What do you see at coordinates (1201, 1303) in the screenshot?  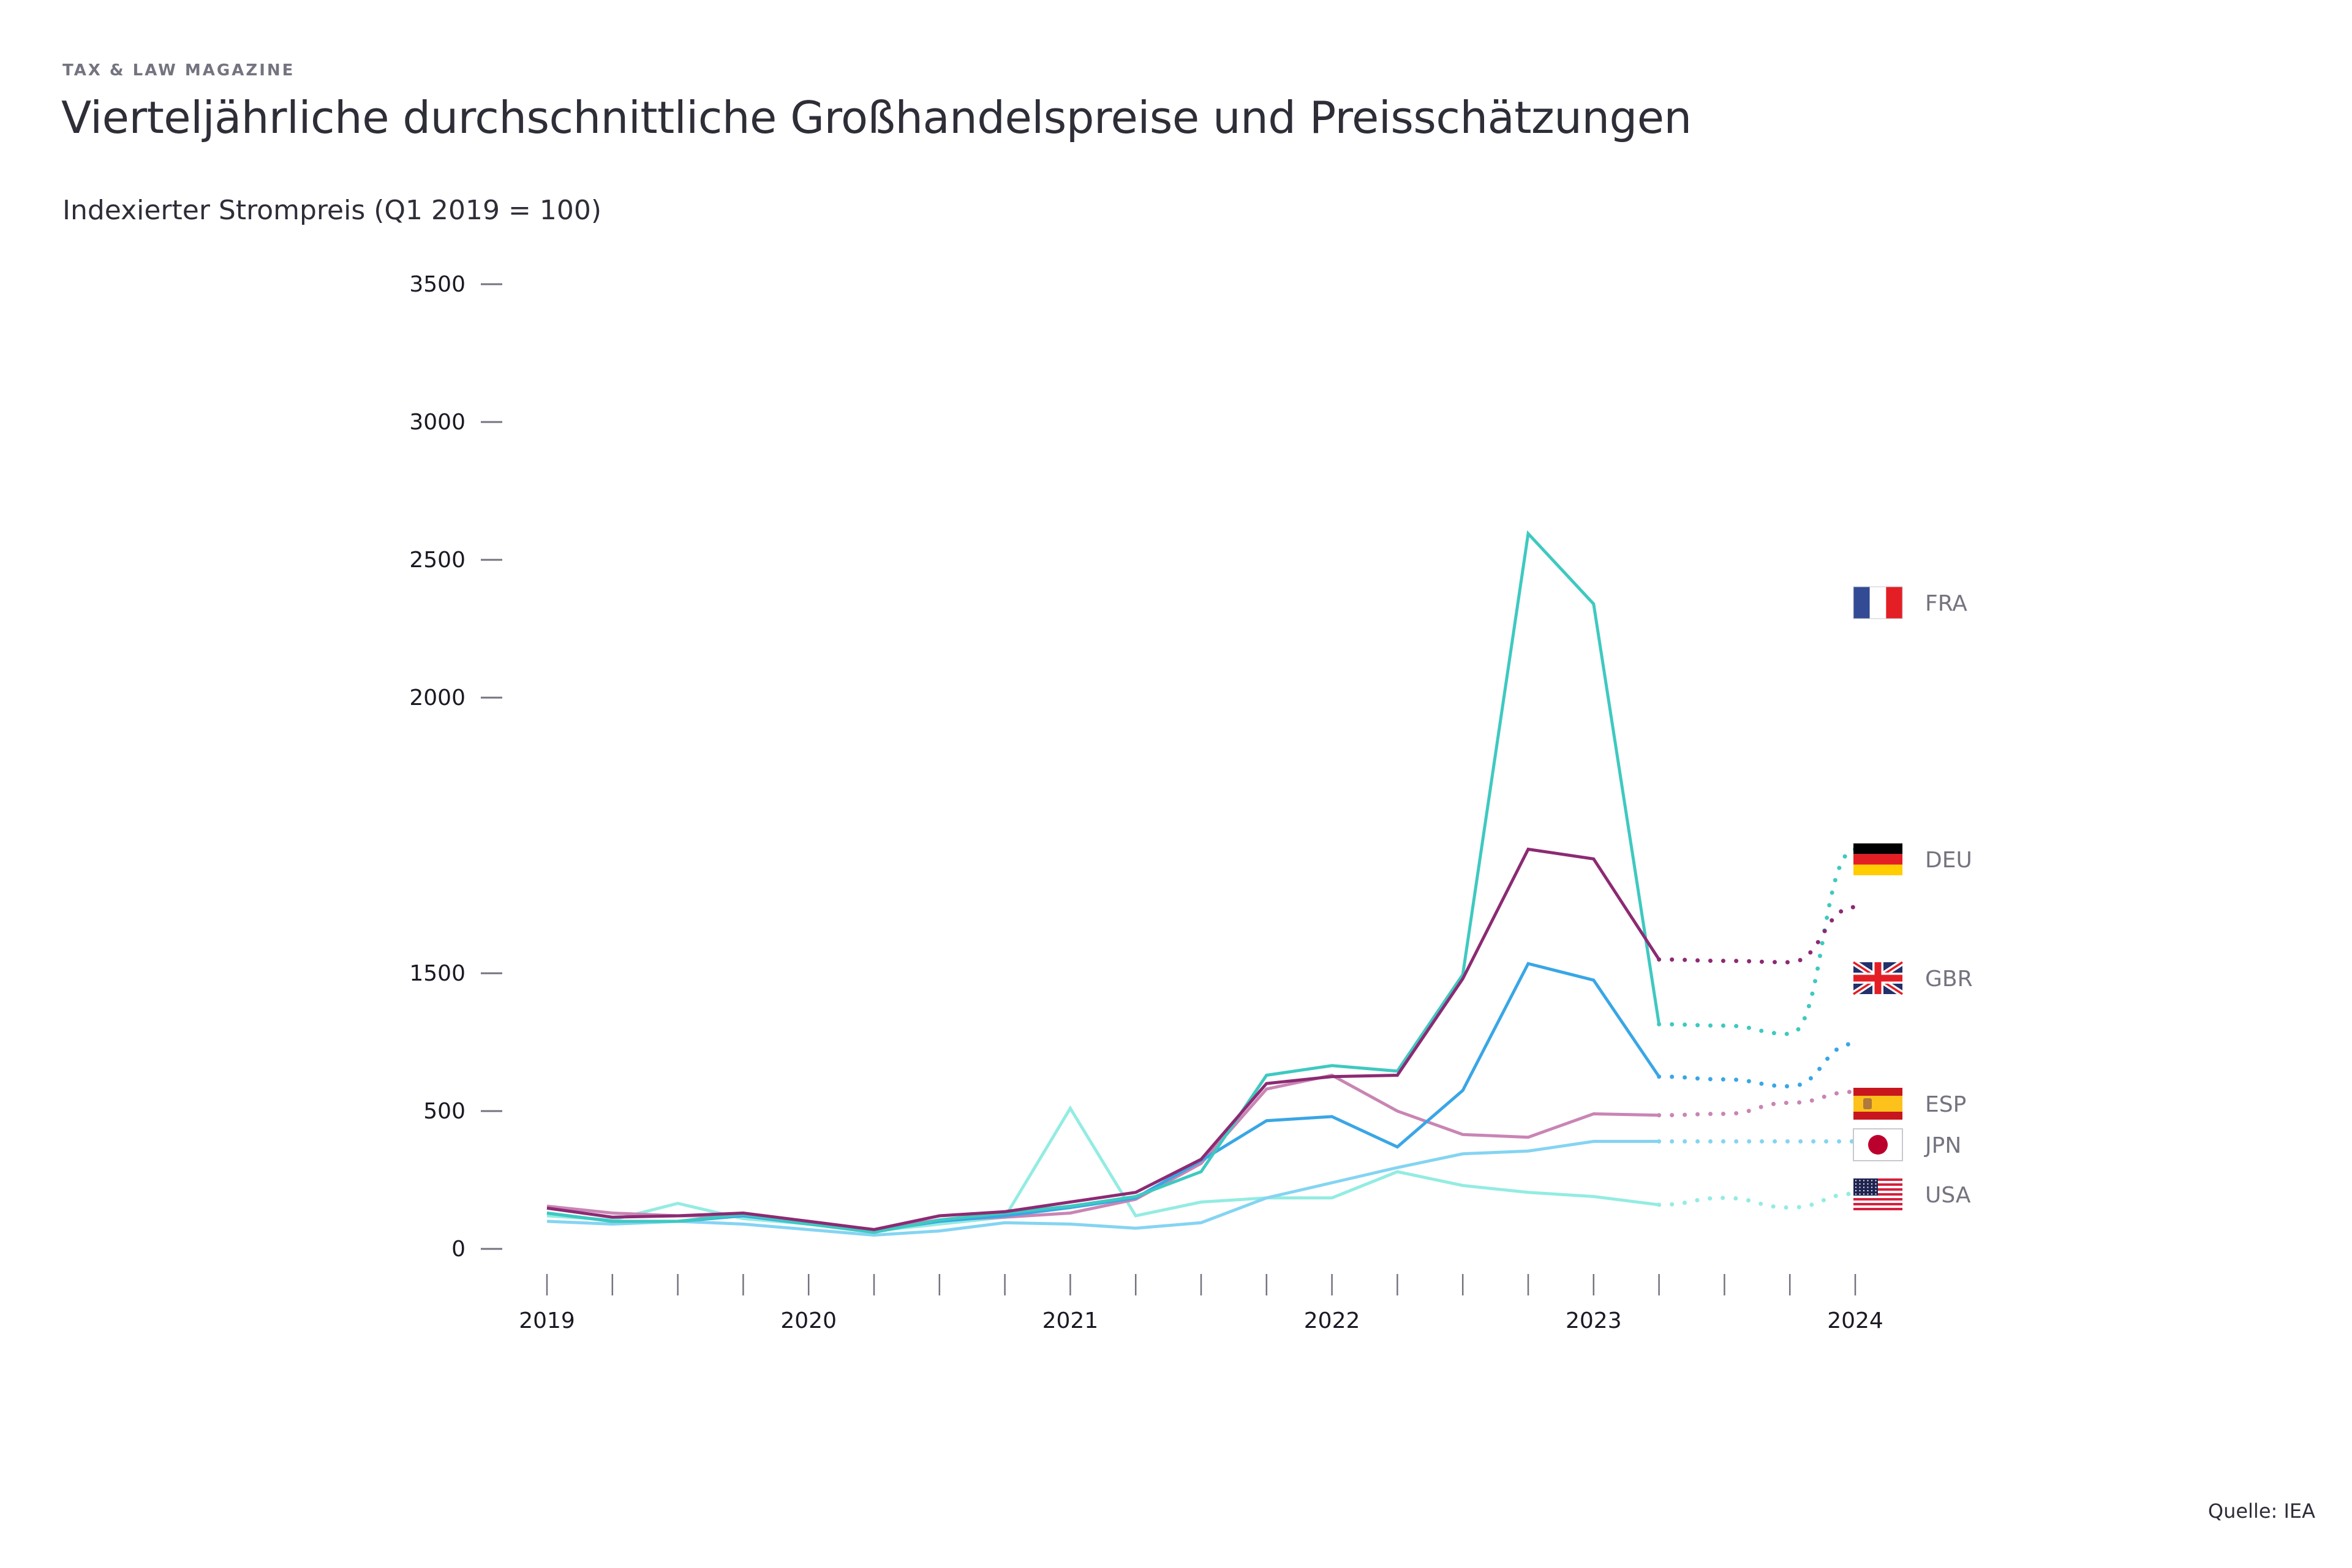 I see `x-axis: 2019 2020 2021 2022 2023 2024` at bounding box center [1201, 1303].